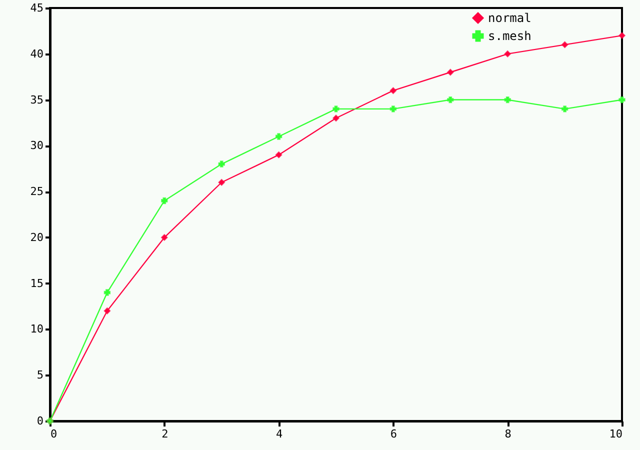  Describe the element at coordinates (615, 434) in the screenshot. I see `x-tick-label: 10` at that location.